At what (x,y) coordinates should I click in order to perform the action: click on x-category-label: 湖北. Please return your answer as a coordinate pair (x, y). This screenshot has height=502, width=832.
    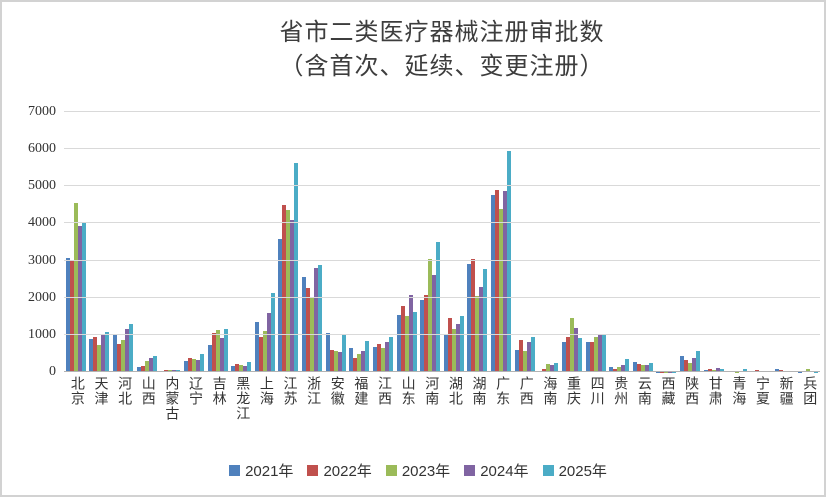
    Looking at the image, I should click on (454, 414).